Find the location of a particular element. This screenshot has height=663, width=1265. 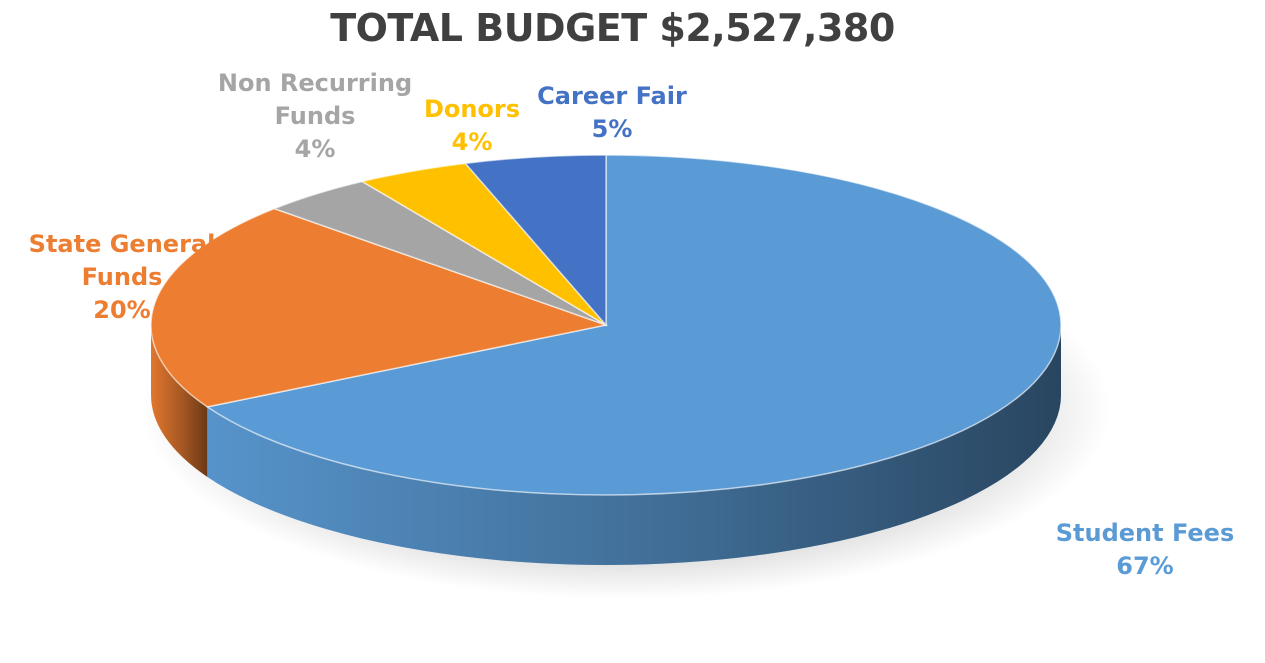

label-state-general-funds-name: State General is located at coordinates (122, 244).